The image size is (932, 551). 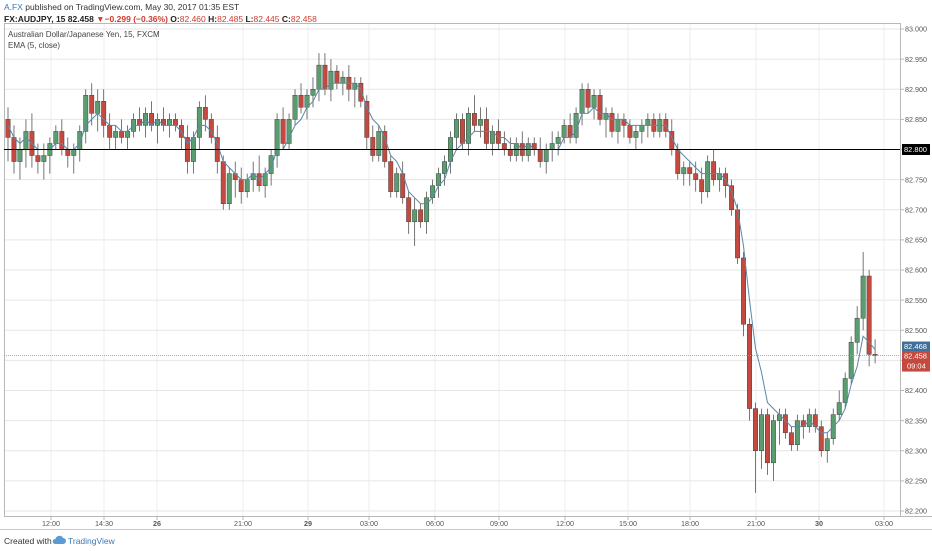 I want to click on ema-value-tag-text: 82.468, so click(x=915, y=346).